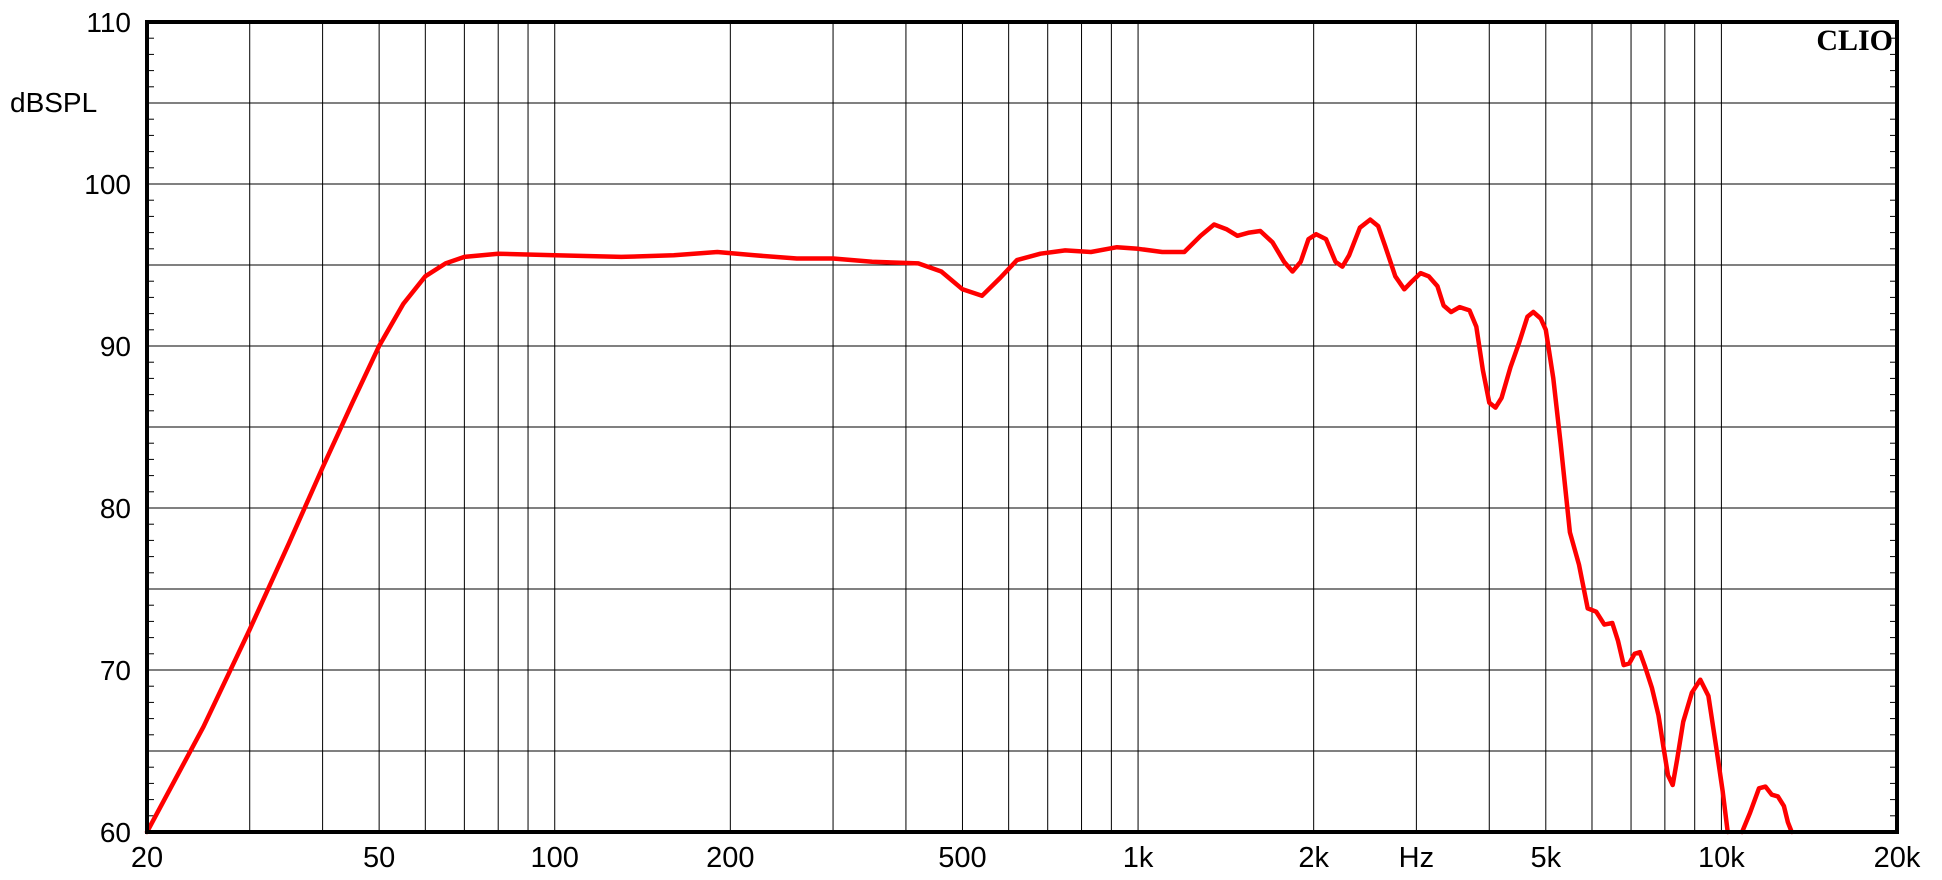  What do you see at coordinates (115, 508) in the screenshot?
I see `y-tick-label: 80` at bounding box center [115, 508].